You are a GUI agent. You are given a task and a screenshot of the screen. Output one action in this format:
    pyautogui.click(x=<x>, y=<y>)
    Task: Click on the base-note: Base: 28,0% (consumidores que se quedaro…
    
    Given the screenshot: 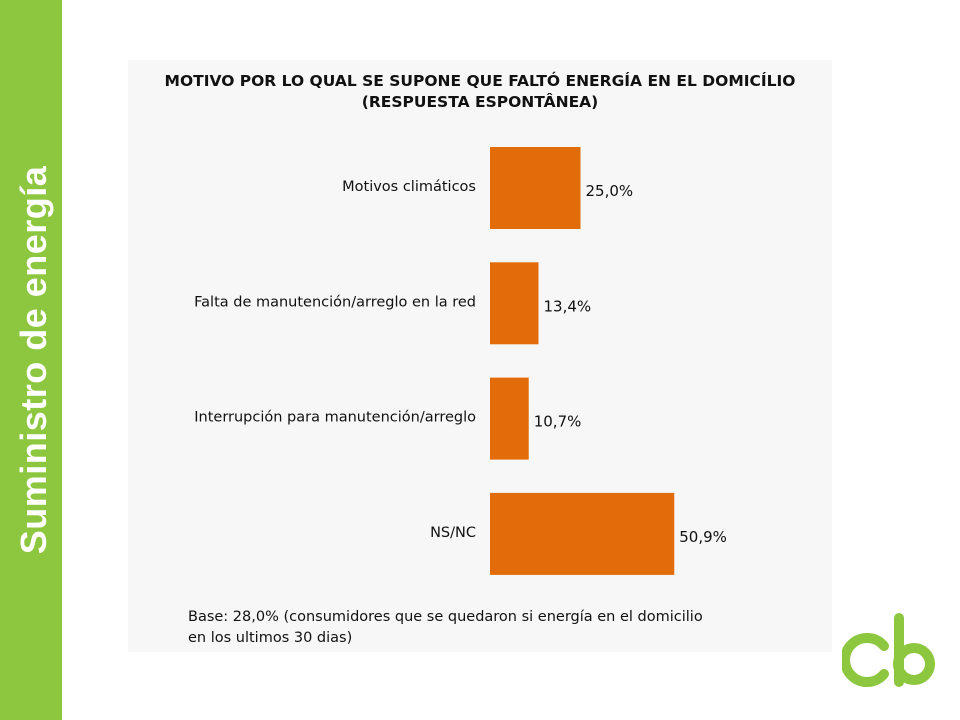 What is the action you would take?
    pyautogui.click(x=498, y=628)
    